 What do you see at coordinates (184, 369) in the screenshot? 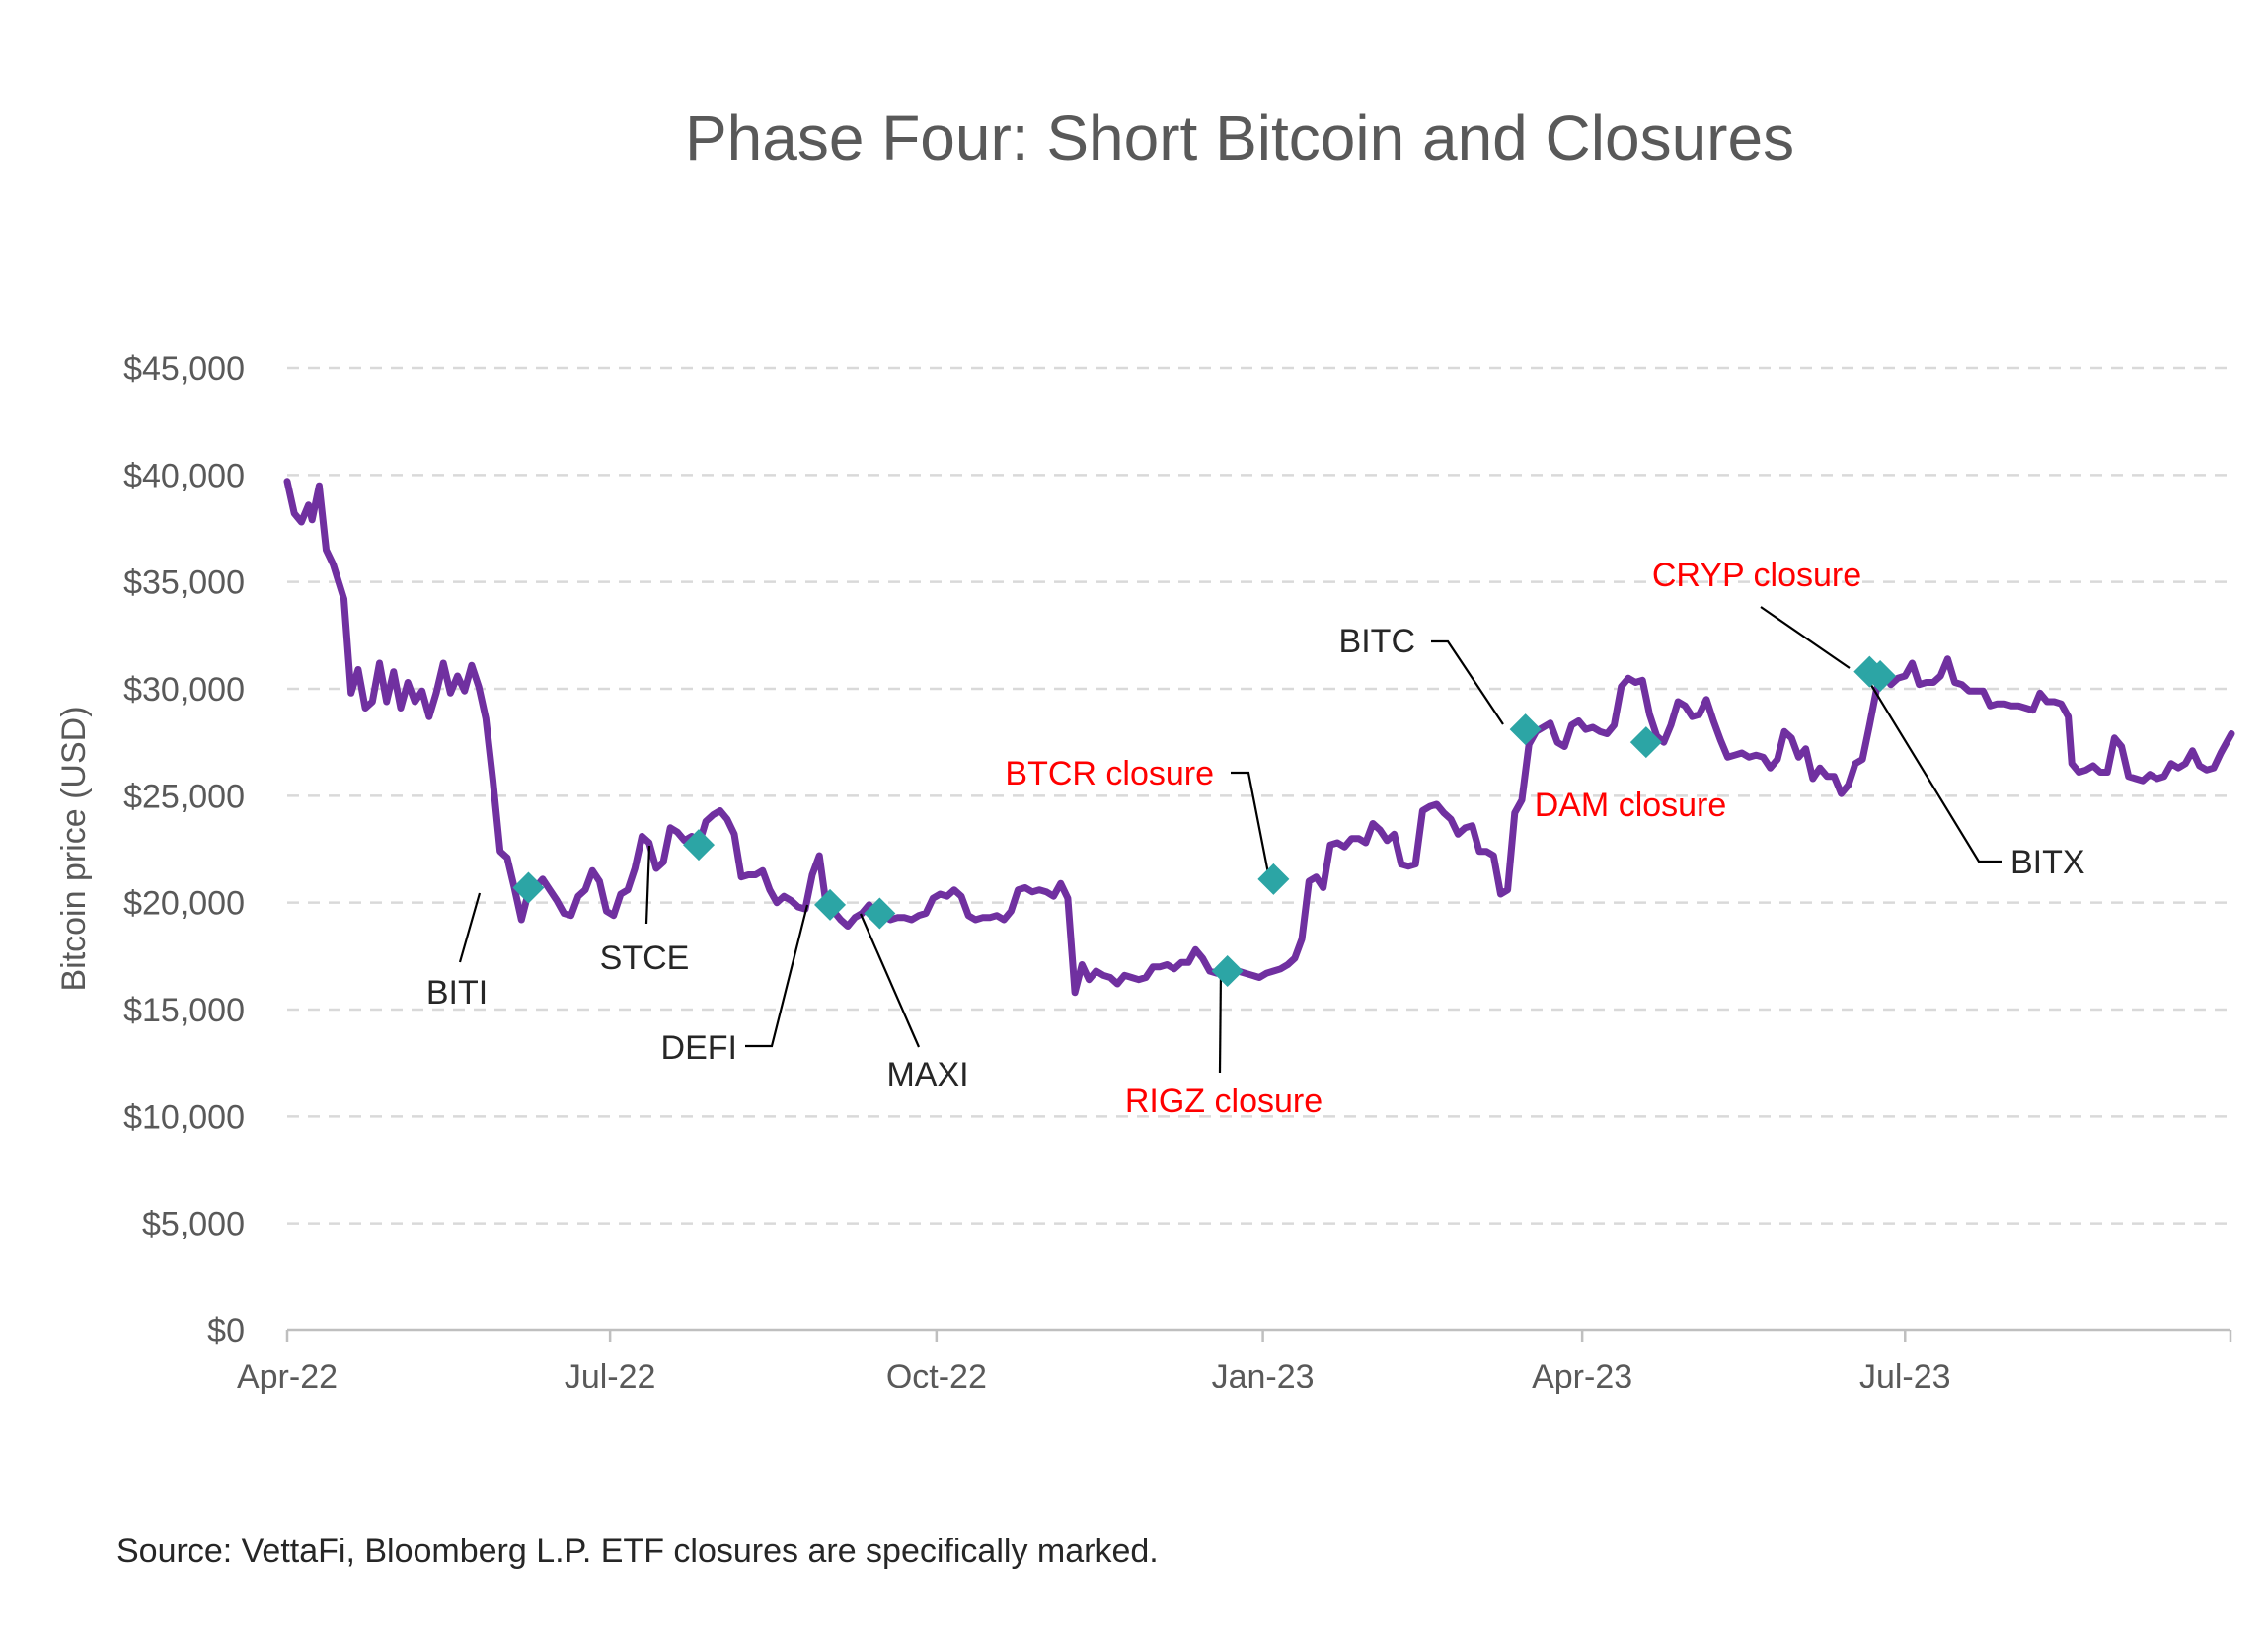
I see `y-tick-label: $45,000` at bounding box center [184, 369].